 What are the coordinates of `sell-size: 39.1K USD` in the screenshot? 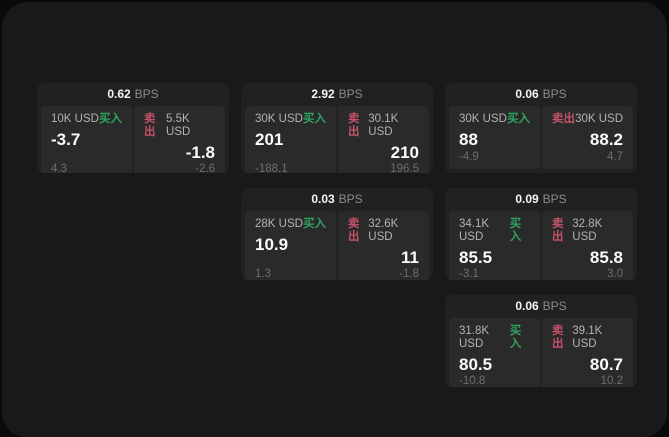 It's located at (587, 337).